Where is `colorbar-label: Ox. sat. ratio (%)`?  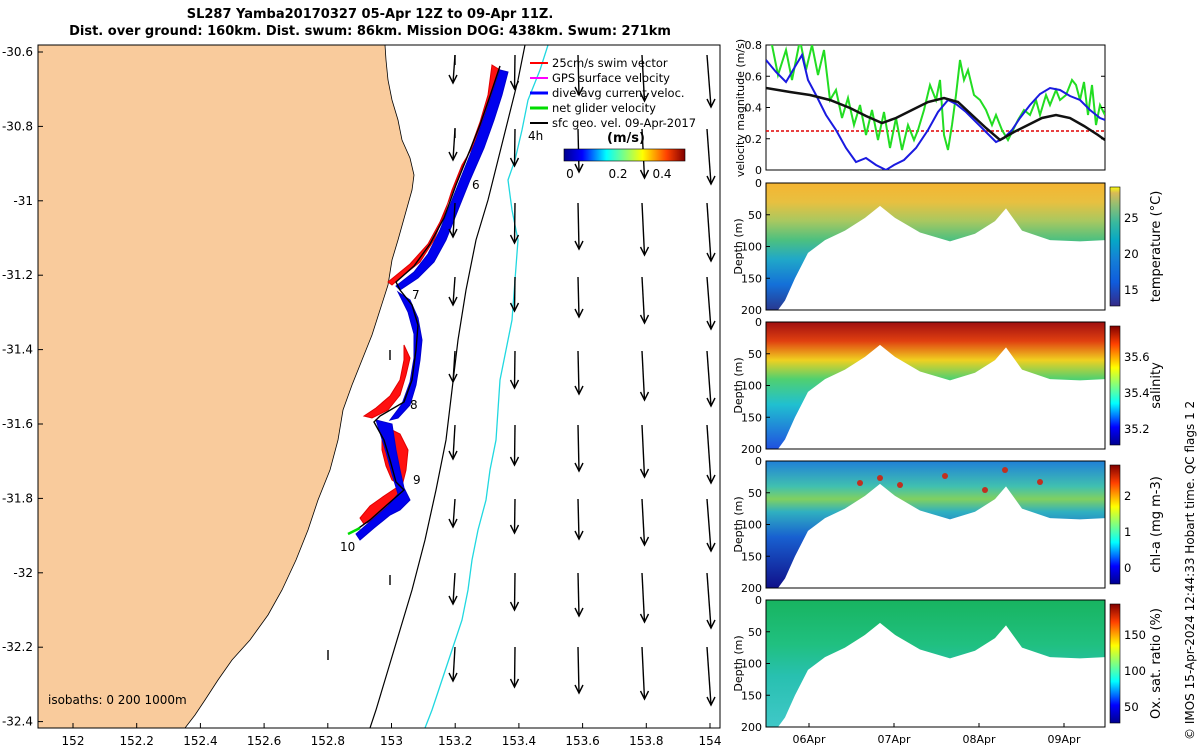
colorbar-label: Ox. sat. ratio (%) is located at coordinates (1156, 663).